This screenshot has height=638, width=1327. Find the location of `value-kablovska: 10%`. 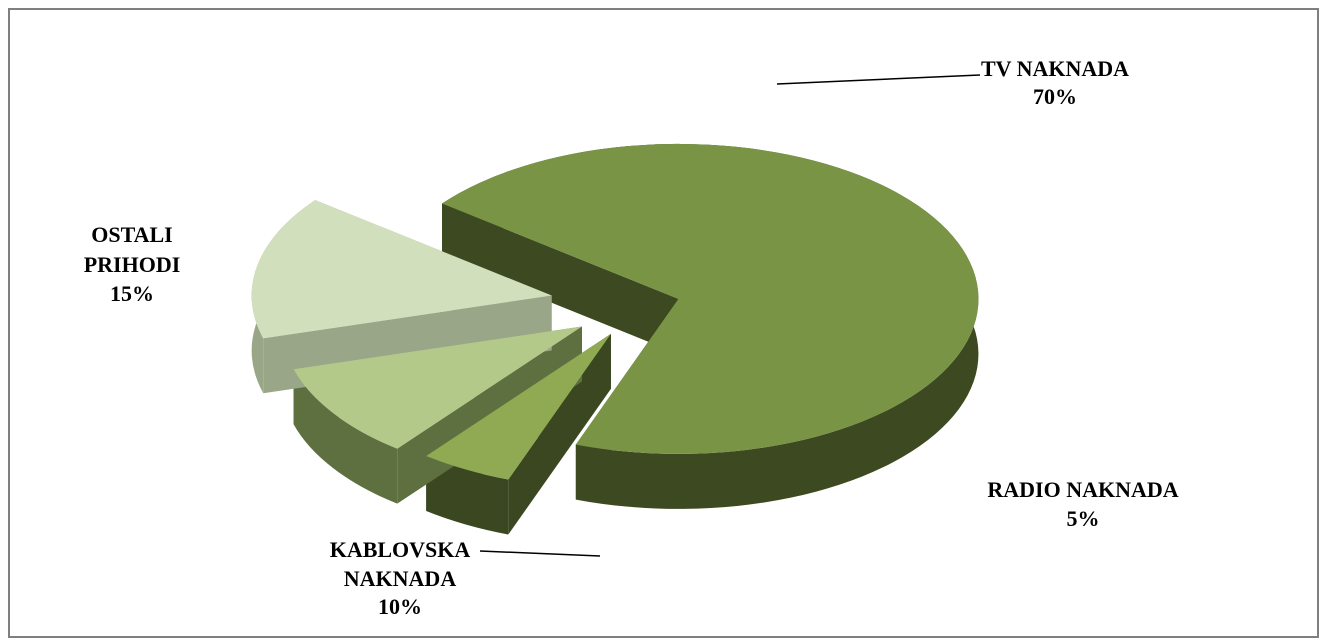

value-kablovska: 10% is located at coordinates (400, 606).